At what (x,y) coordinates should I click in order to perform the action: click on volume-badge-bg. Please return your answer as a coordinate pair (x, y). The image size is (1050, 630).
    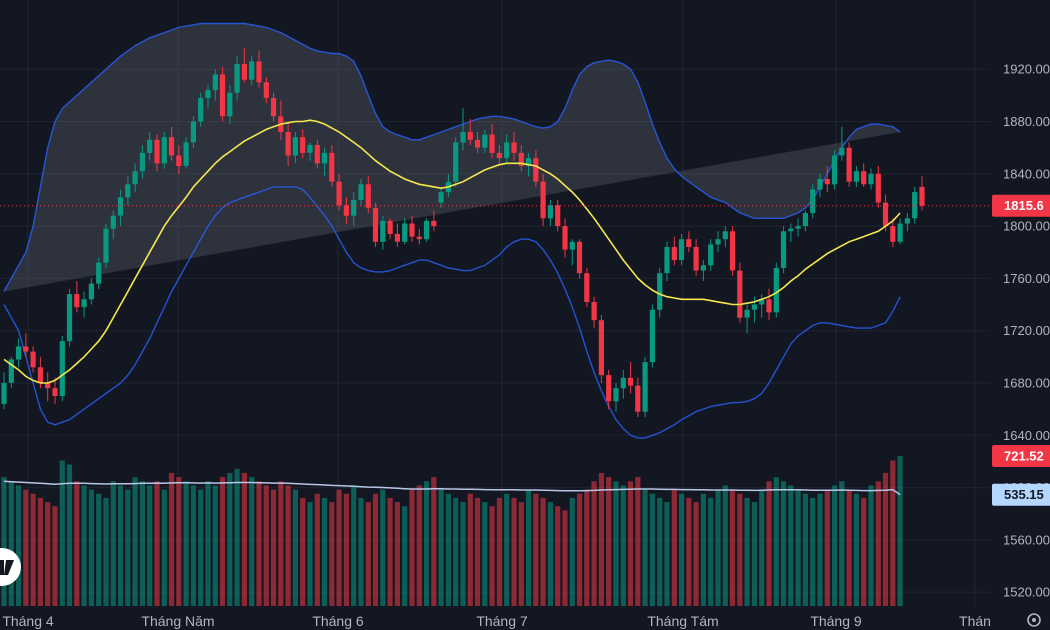
    Looking at the image, I should click on (1021, 456).